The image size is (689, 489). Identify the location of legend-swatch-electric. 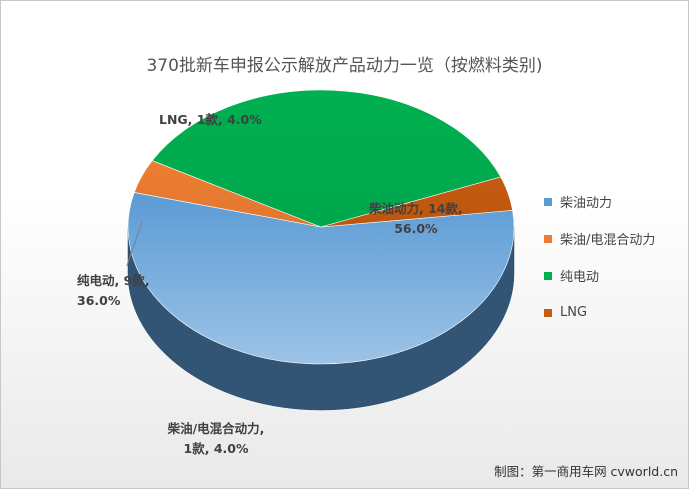
(548, 275).